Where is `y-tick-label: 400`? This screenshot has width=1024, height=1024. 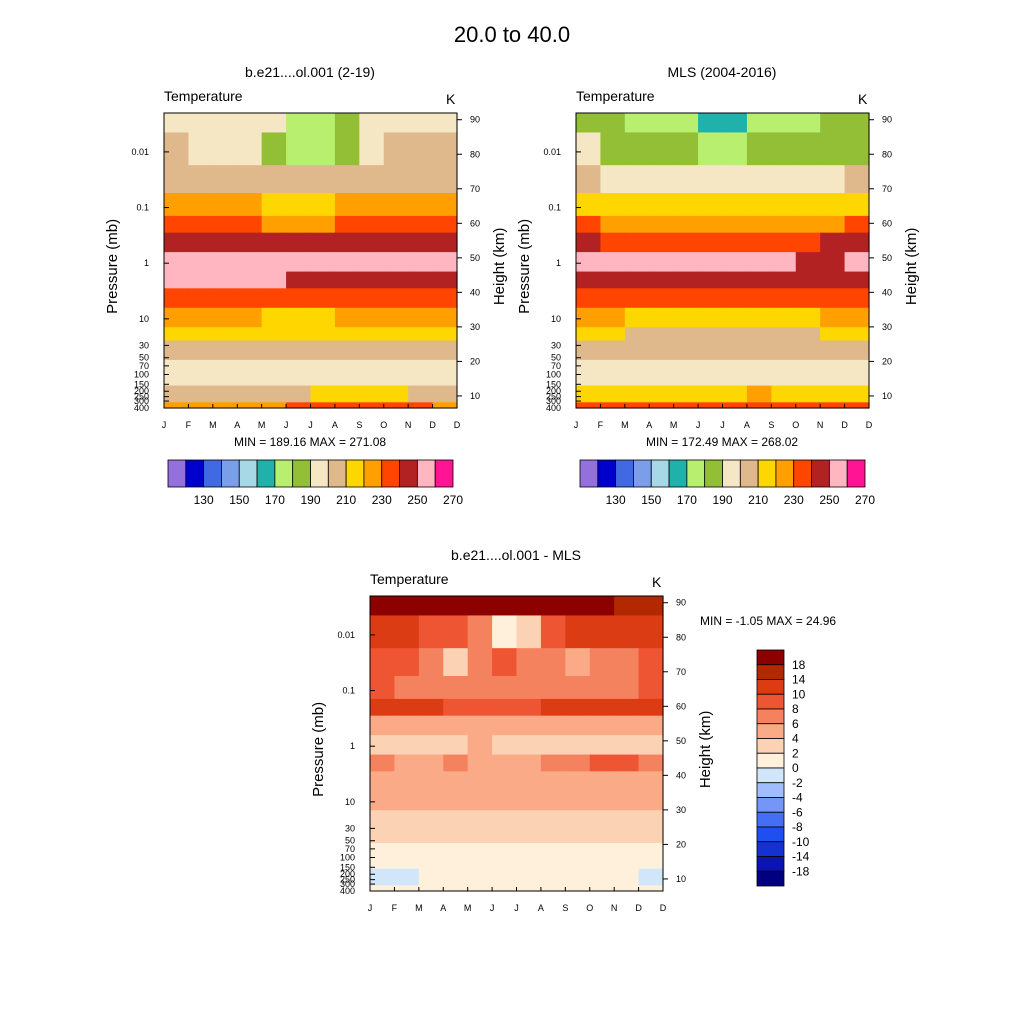 y-tick-label: 400 is located at coordinates (347, 891).